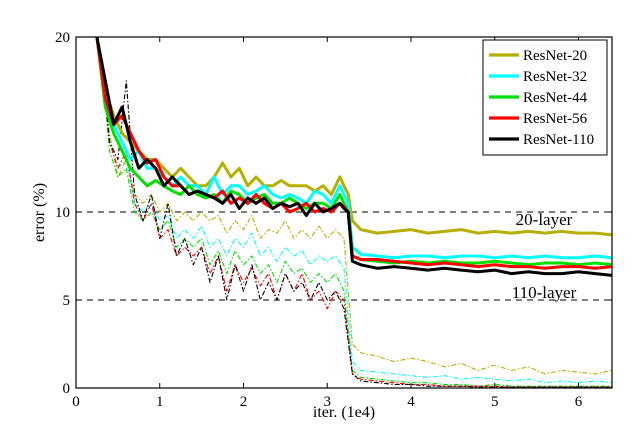 This screenshot has height=435, width=642. What do you see at coordinates (555, 56) in the screenshot?
I see `legend-label: ResNet-20` at bounding box center [555, 56].